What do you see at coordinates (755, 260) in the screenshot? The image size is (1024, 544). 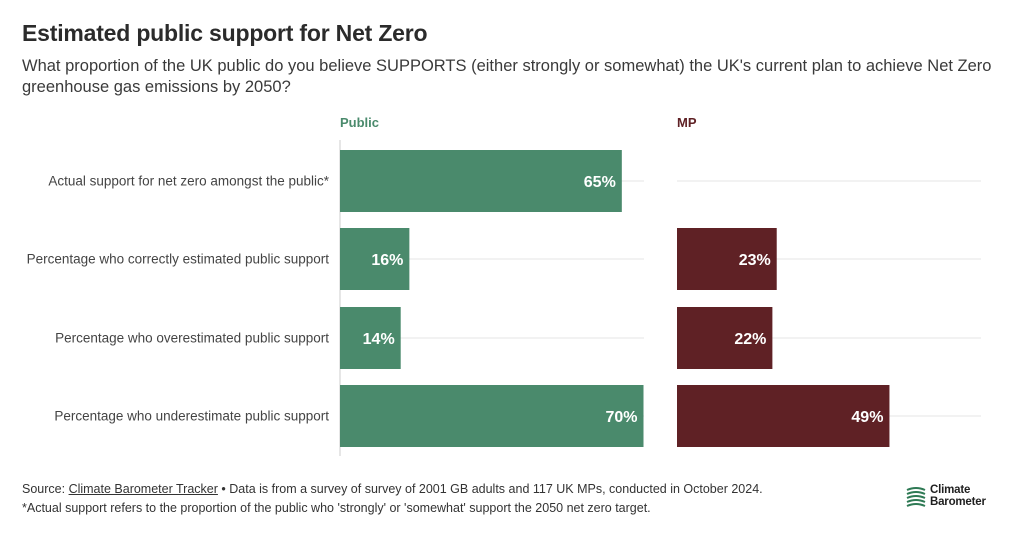 I see `data-label-mp-1: 23%` at bounding box center [755, 260].